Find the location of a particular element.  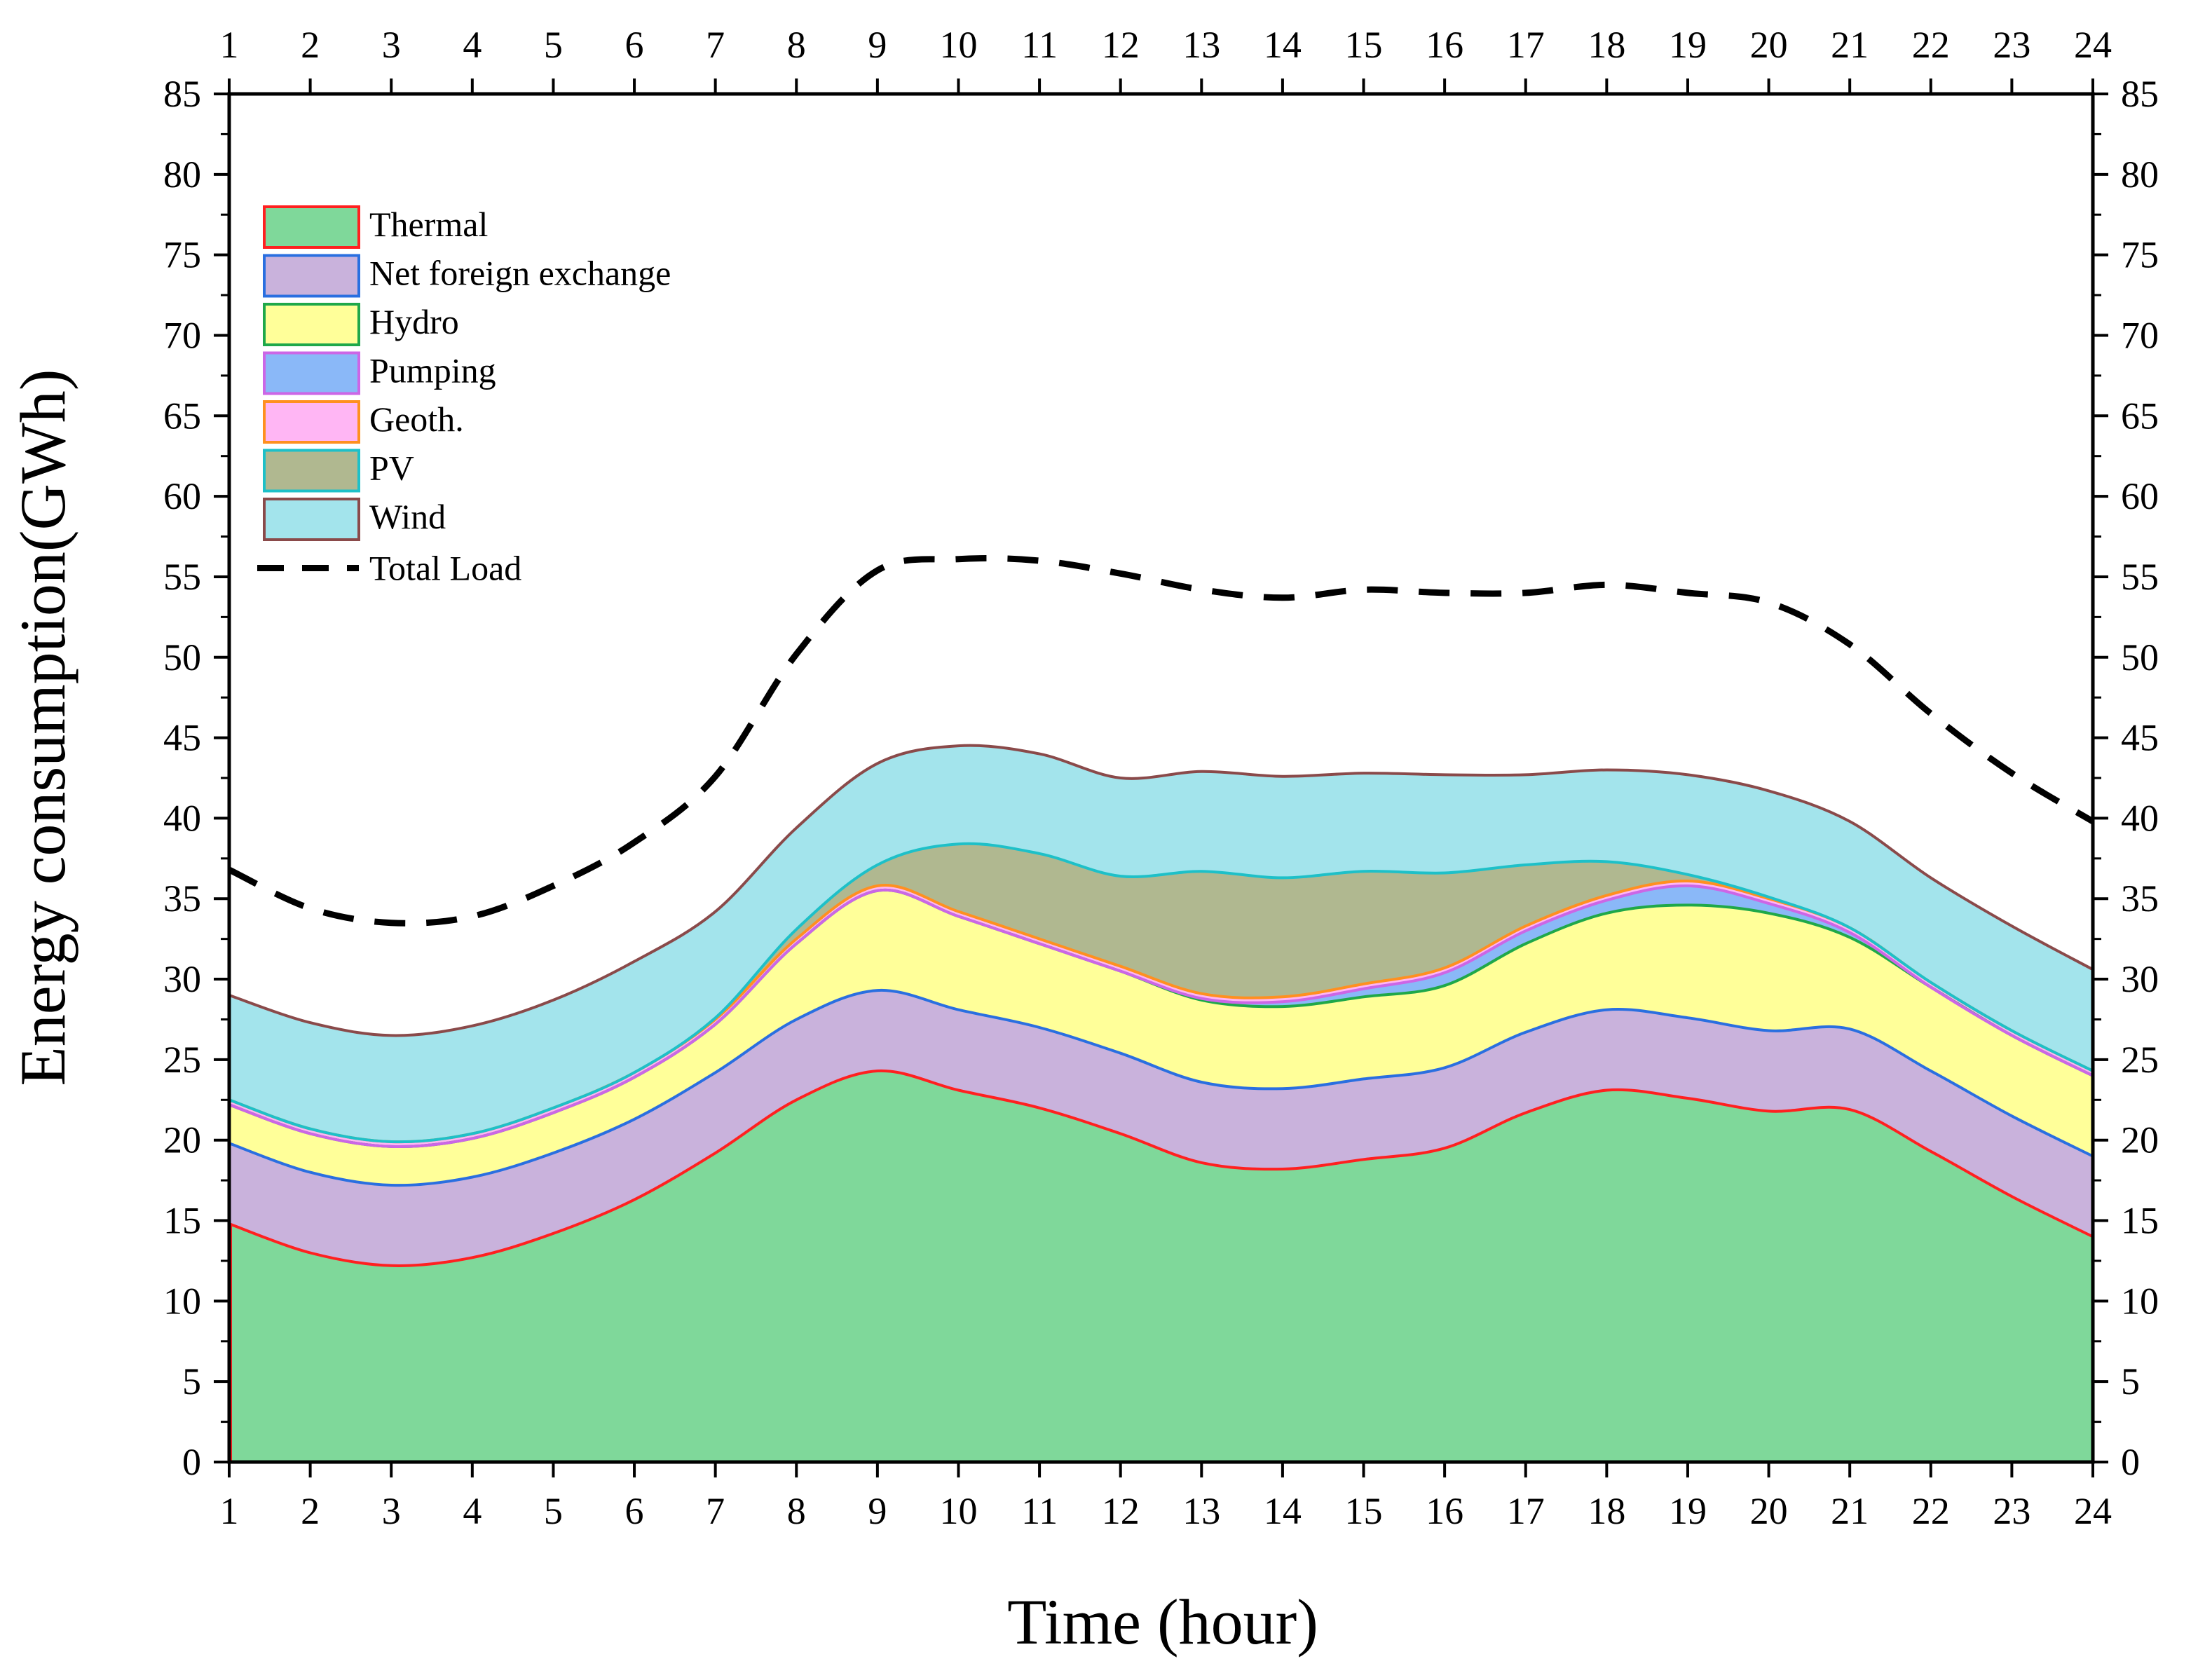

outline-wind is located at coordinates (1161, 891).